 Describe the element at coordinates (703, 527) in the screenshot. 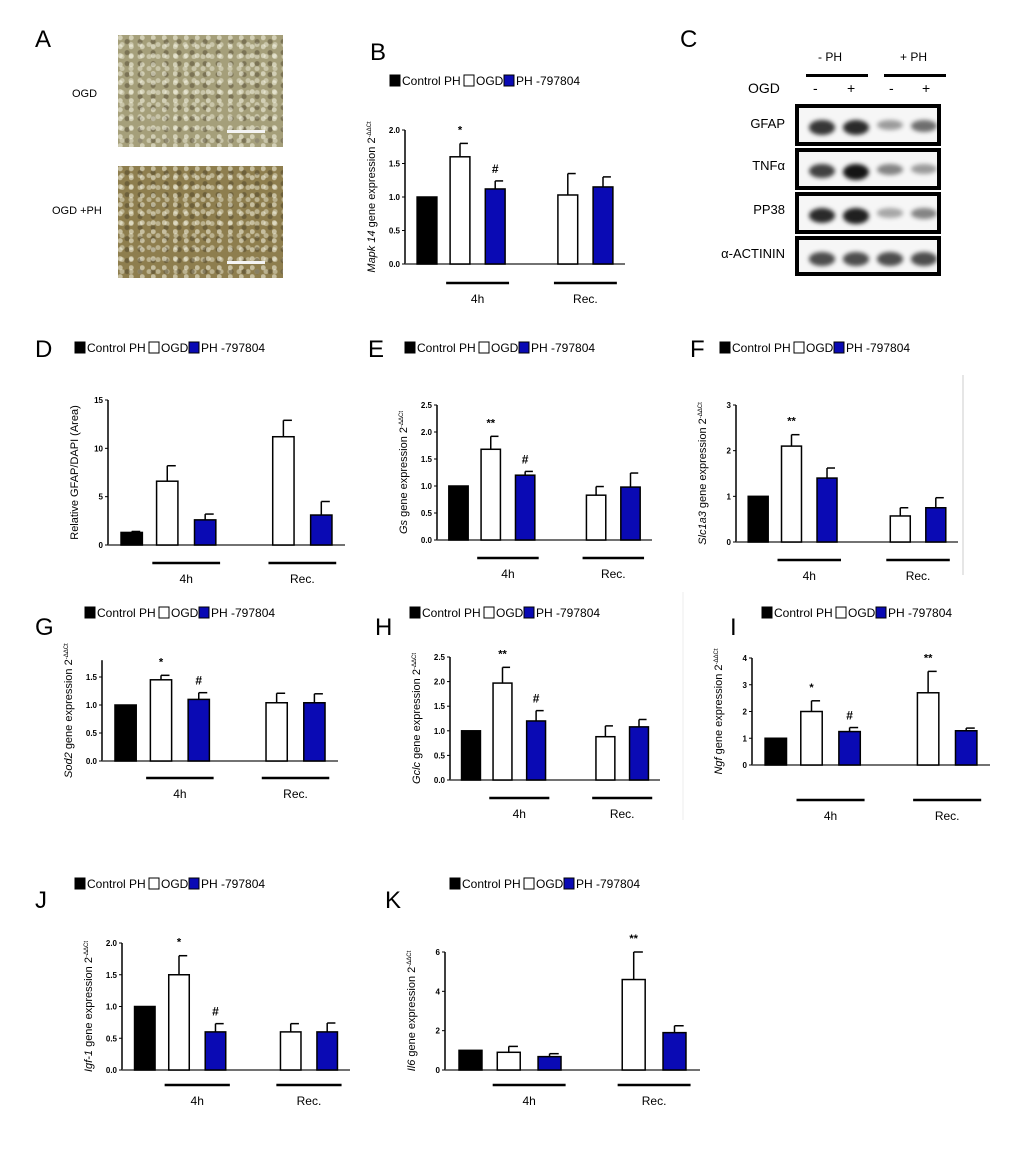

I see `gene-name: Slc1a3` at that location.